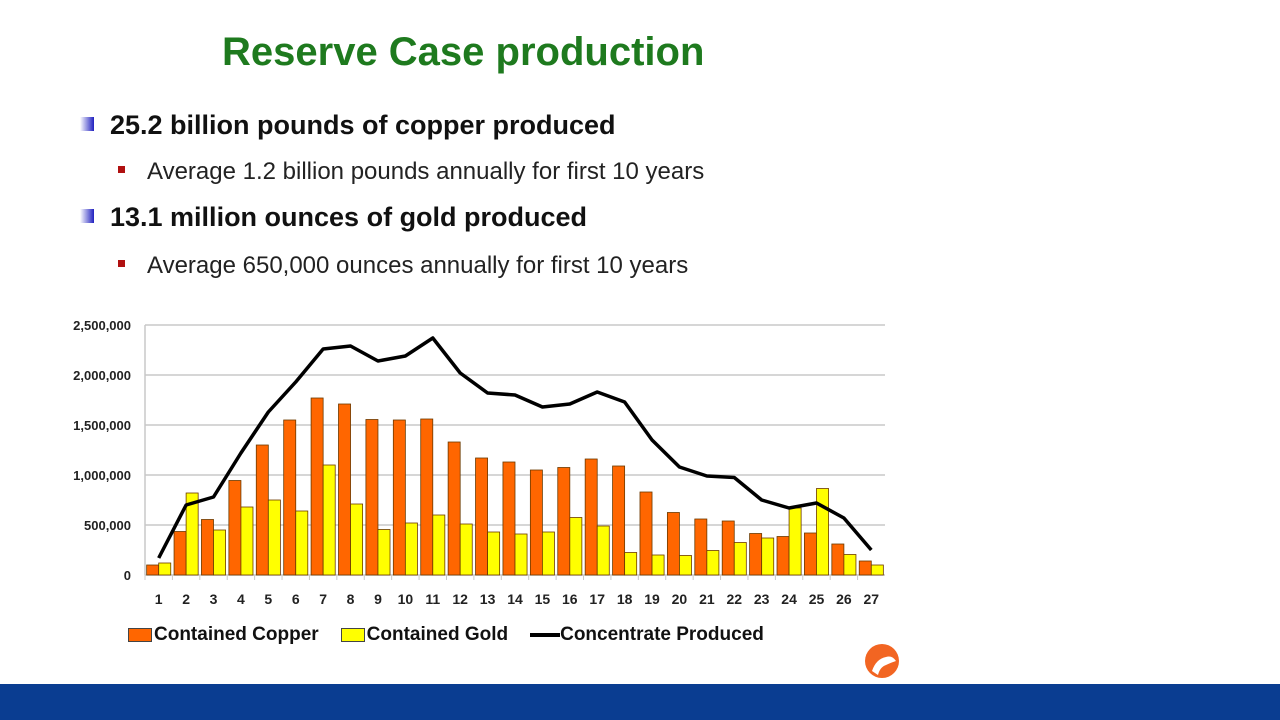  Describe the element at coordinates (817, 599) in the screenshot. I see `x-tick-label: 25` at that location.